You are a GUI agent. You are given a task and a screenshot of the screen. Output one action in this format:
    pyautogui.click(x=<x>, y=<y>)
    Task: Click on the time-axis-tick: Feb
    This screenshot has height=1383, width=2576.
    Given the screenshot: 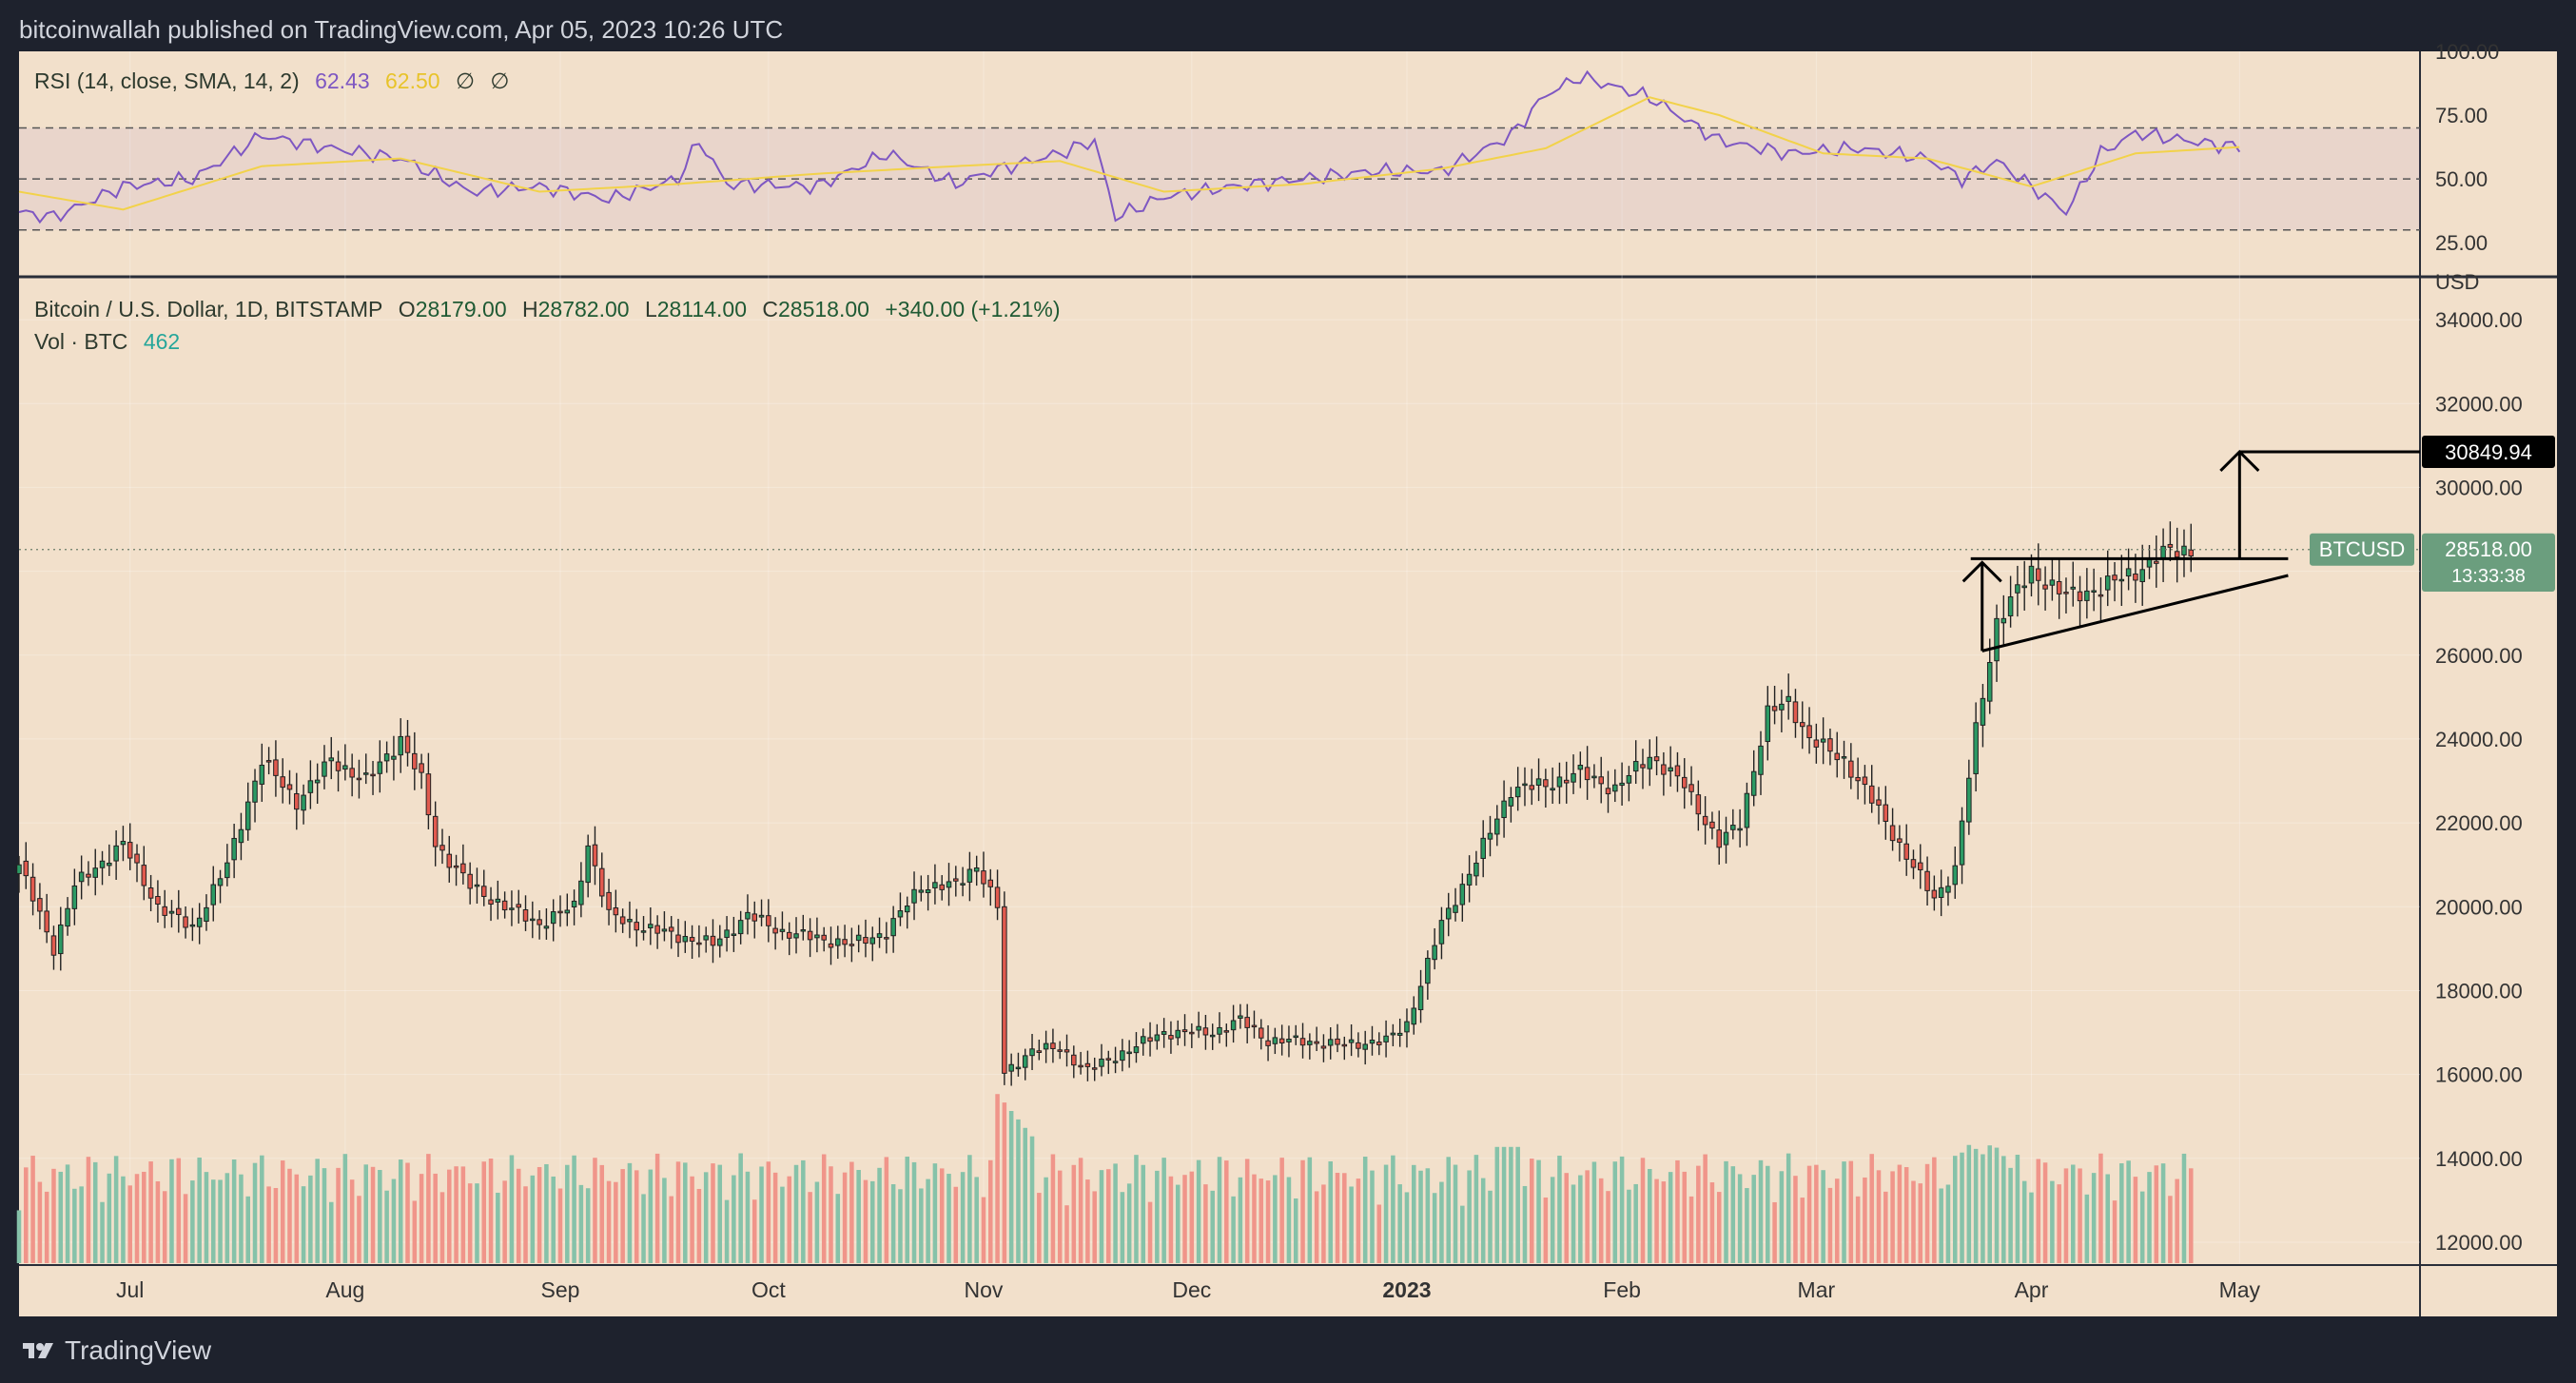 What is the action you would take?
    pyautogui.click(x=1622, y=1290)
    